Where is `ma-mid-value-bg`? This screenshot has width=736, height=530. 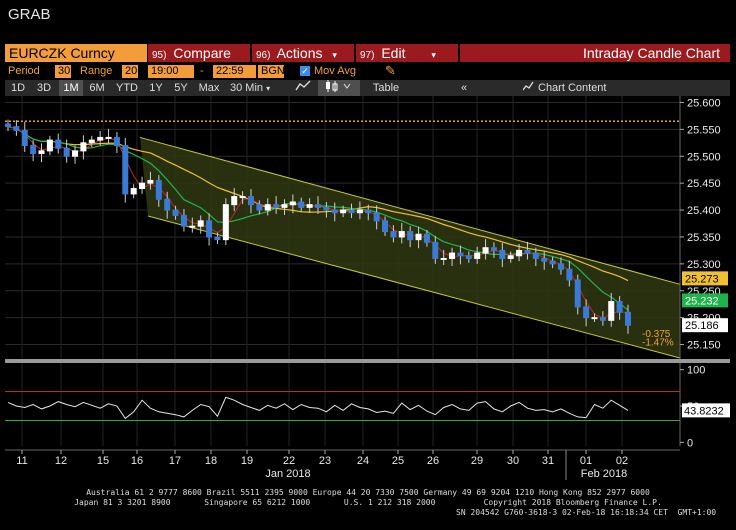
ma-mid-value-bg is located at coordinates (705, 300).